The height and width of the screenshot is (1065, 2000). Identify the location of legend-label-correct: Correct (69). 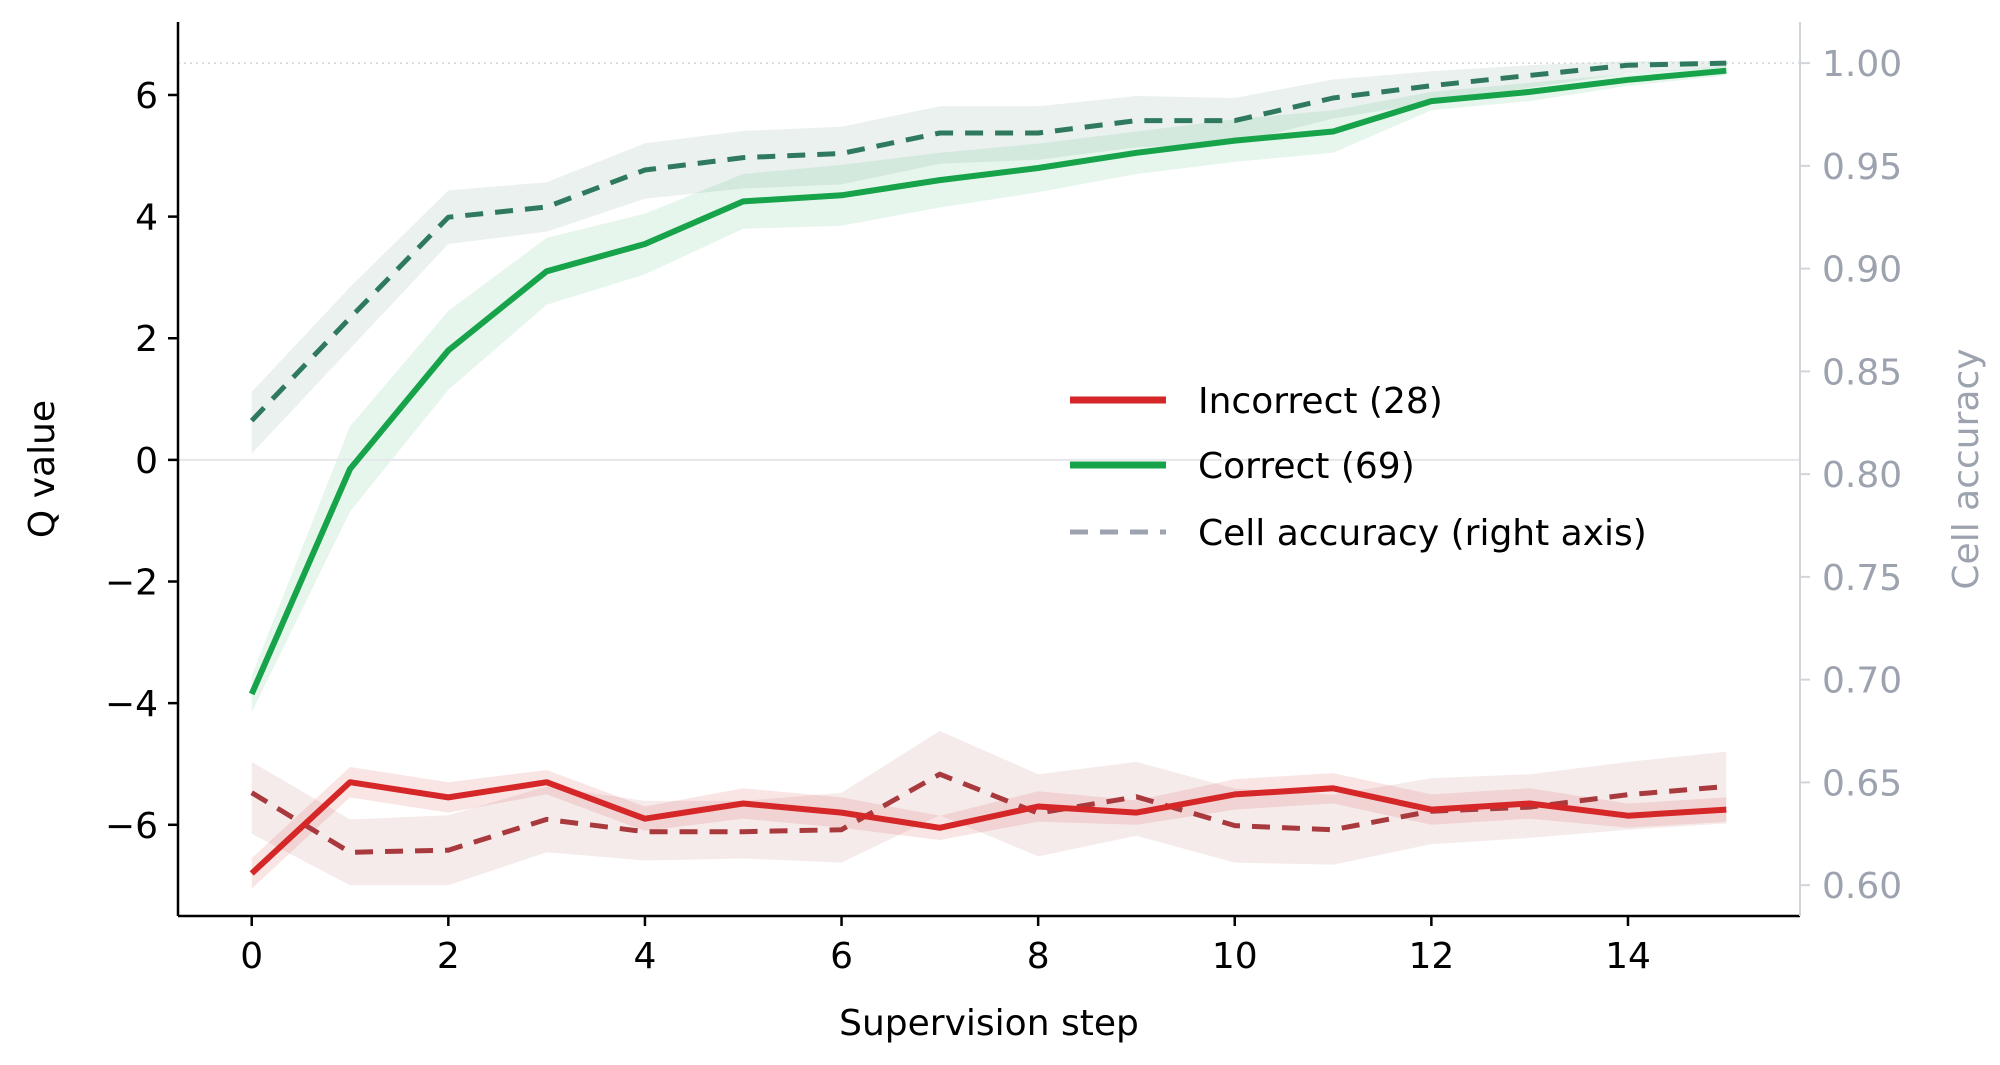
(1306, 466).